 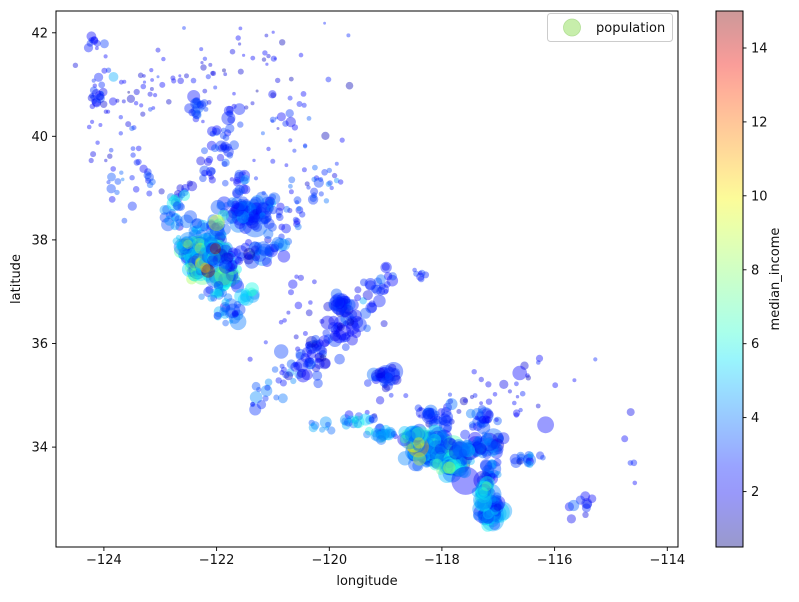 I want to click on y-axis-label: latitude, so click(x=16, y=279).